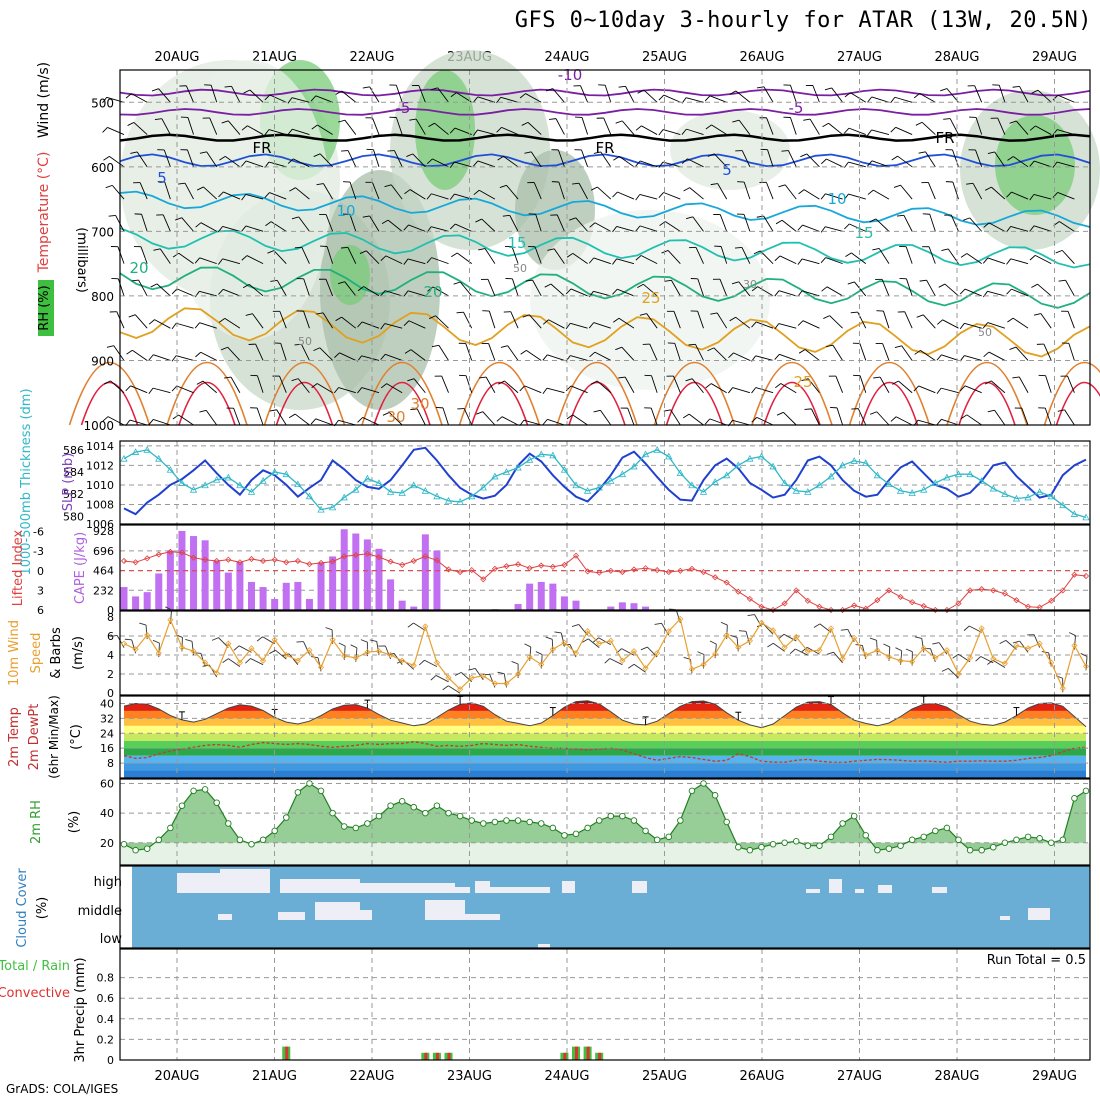  Describe the element at coordinates (100, 485) in the screenshot. I see `slp-tick: 1010` at that location.